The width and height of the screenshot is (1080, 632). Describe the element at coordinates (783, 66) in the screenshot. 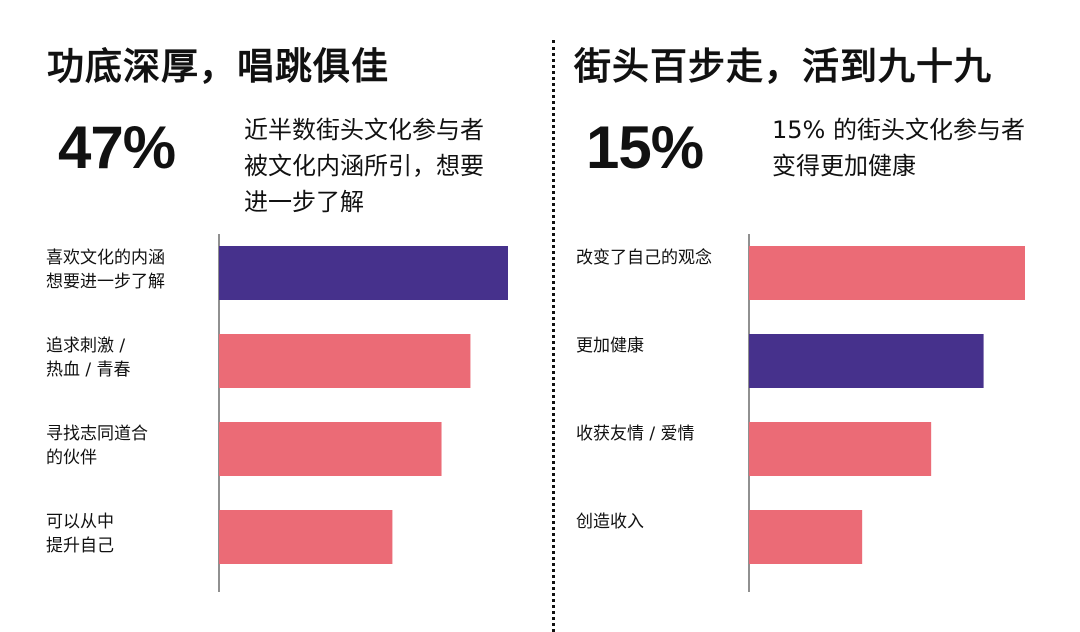

I see `right-title: 街头百步走，活到九十九` at that location.